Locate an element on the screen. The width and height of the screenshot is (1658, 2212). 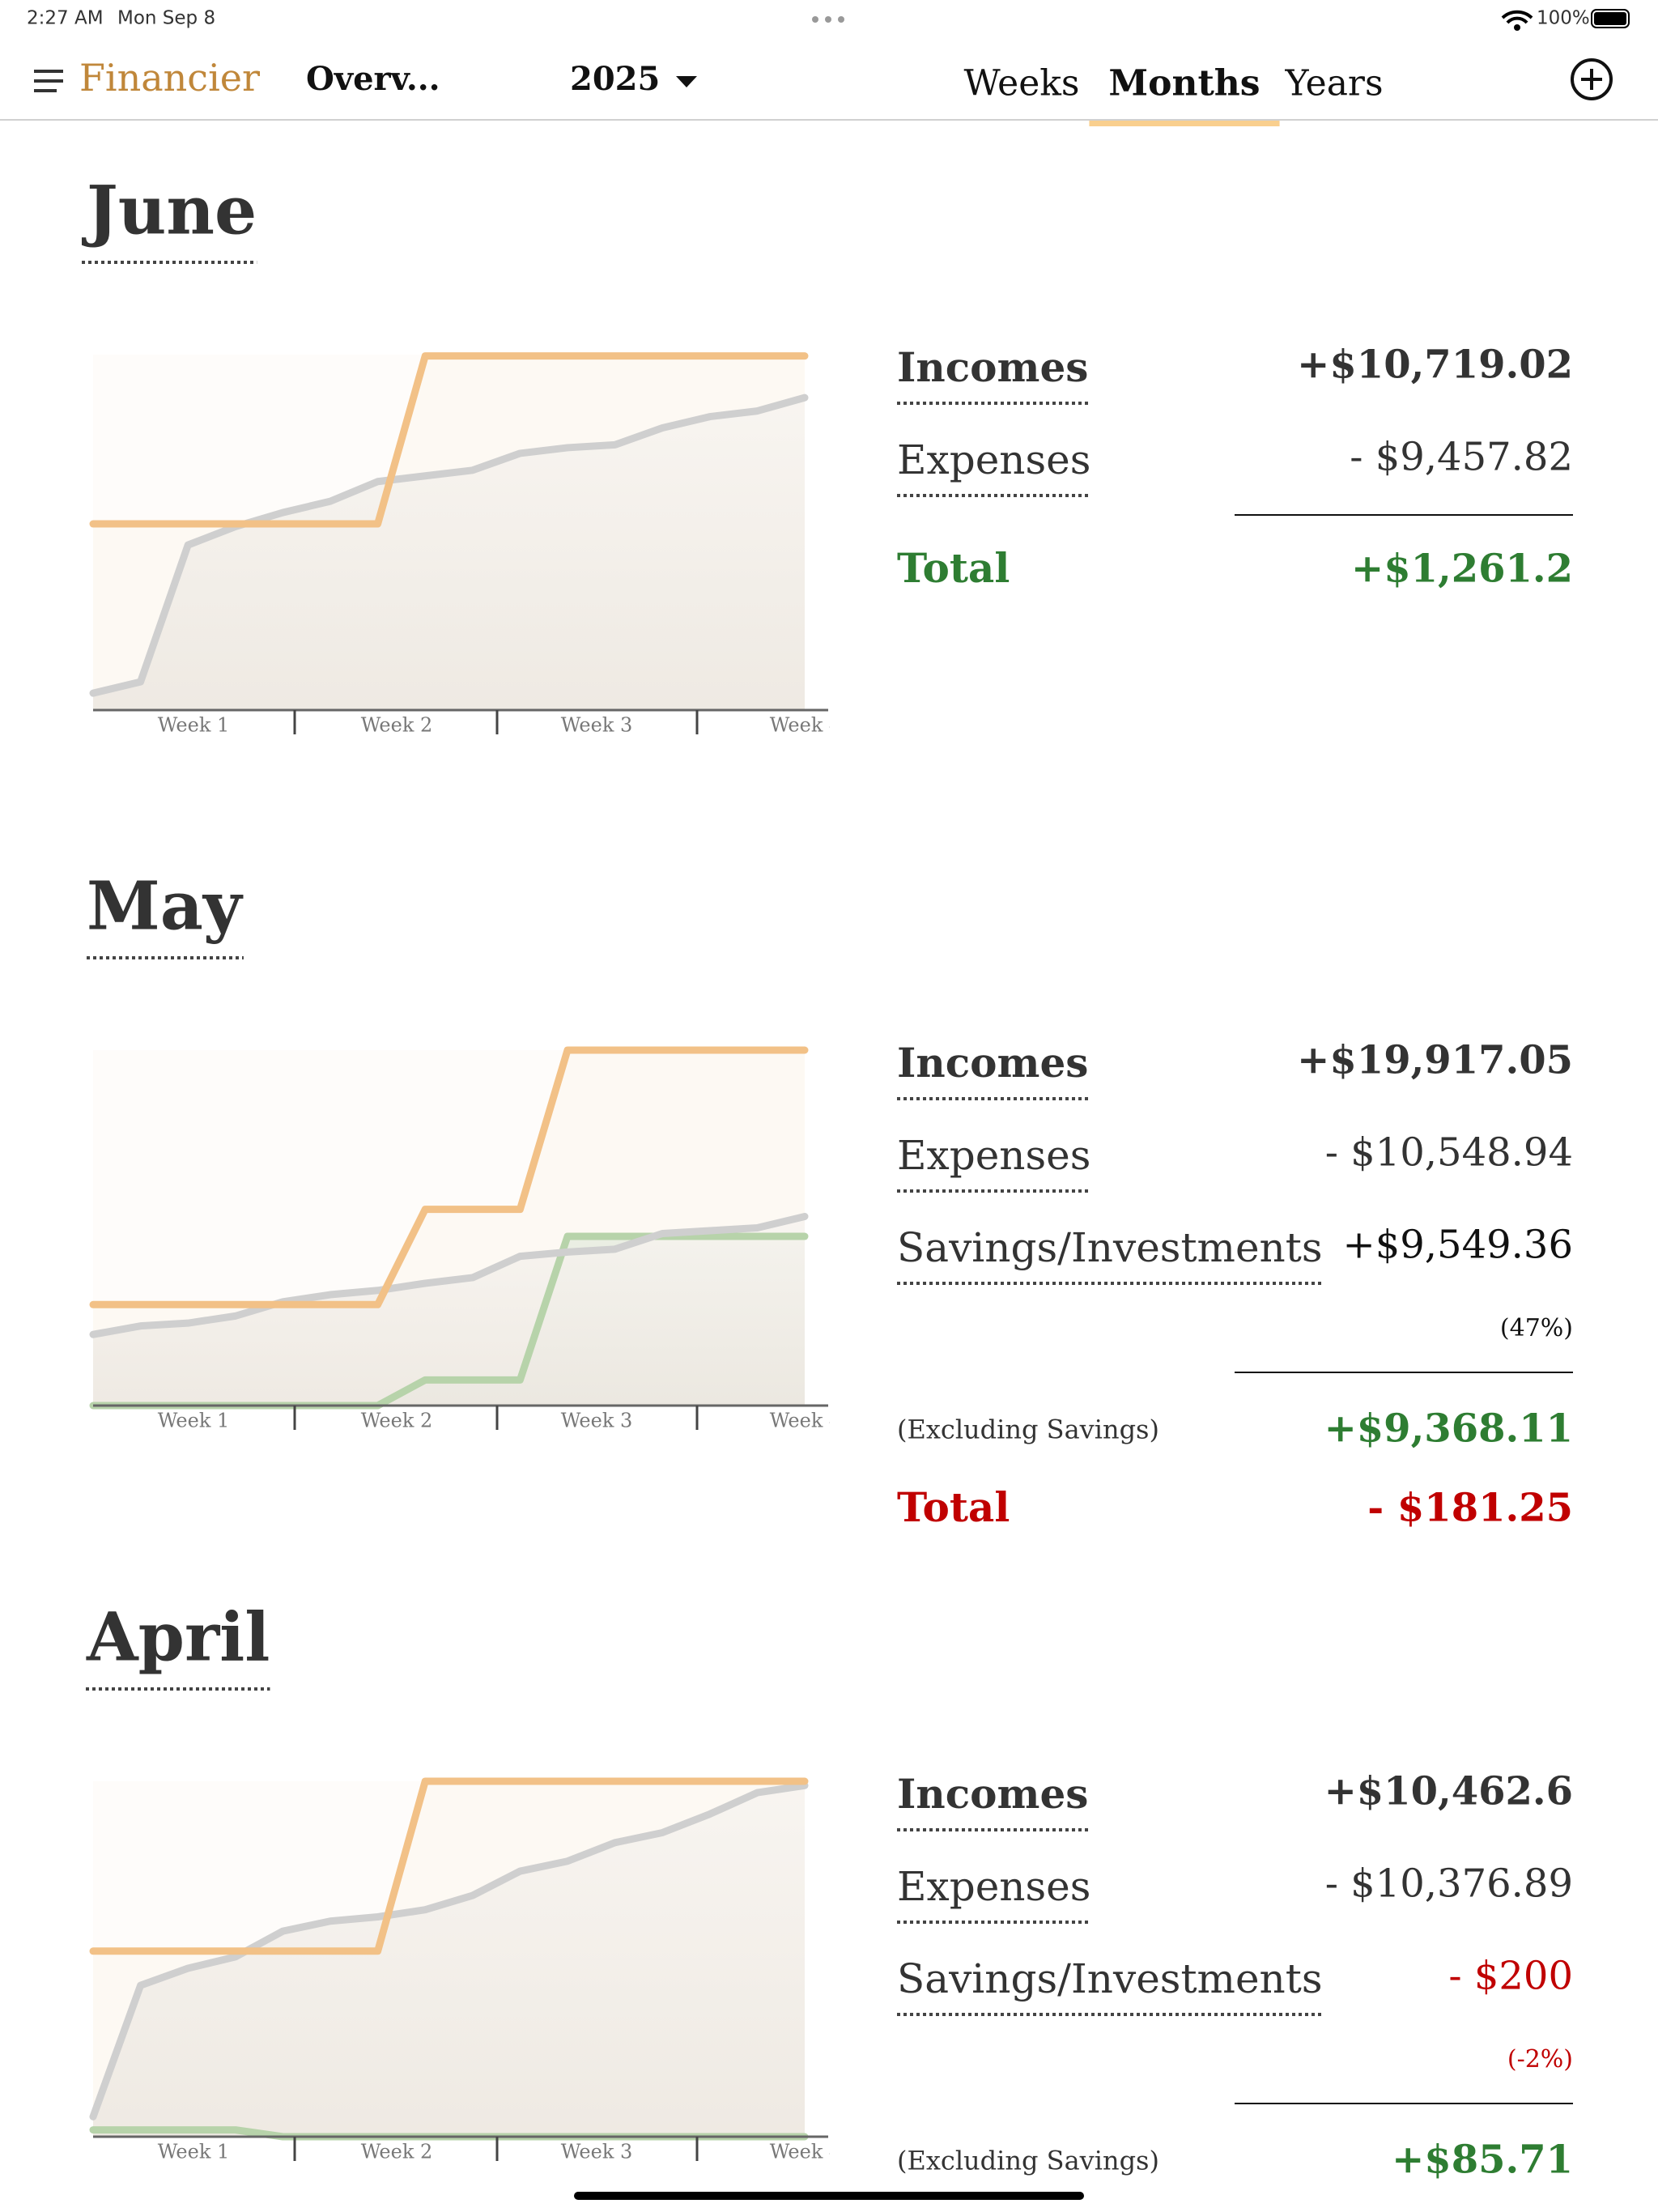
status-time: 2:27 AM is located at coordinates (65, 19).